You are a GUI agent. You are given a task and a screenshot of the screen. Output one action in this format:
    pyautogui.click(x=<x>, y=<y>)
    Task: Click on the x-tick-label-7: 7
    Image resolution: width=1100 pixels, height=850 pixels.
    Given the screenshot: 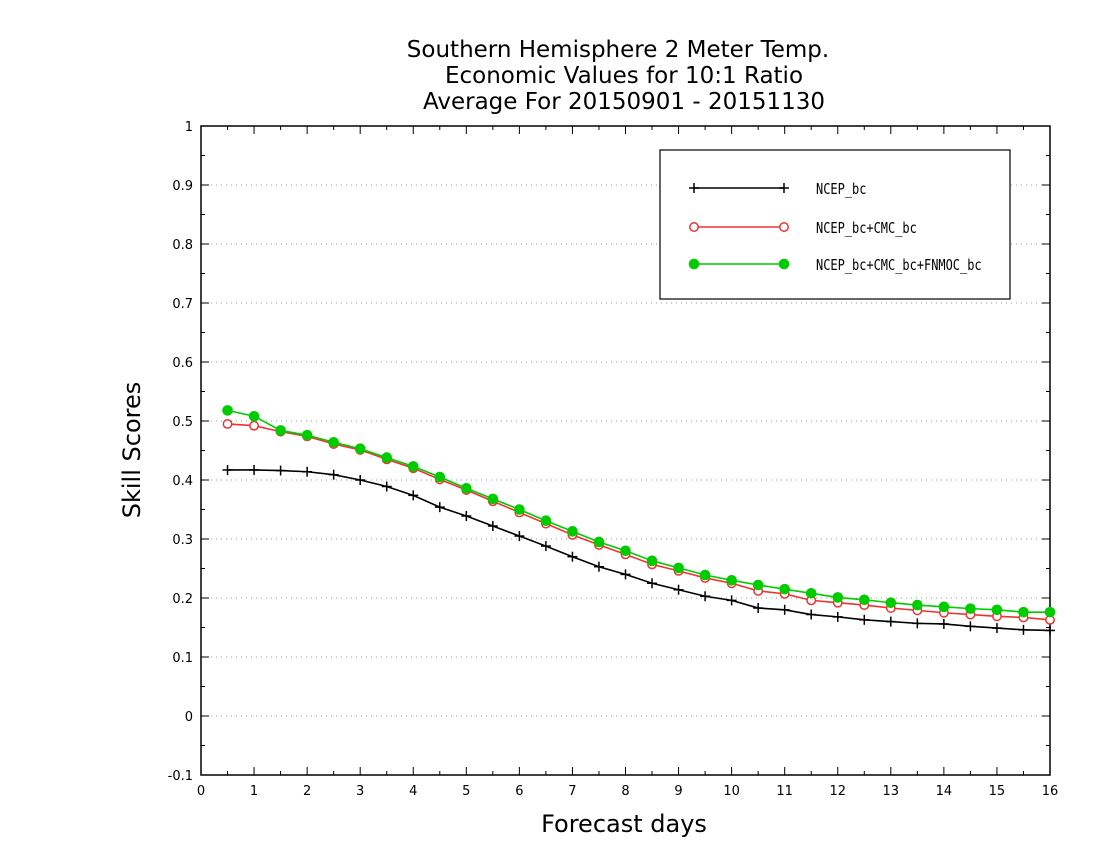 What is the action you would take?
    pyautogui.click(x=572, y=791)
    